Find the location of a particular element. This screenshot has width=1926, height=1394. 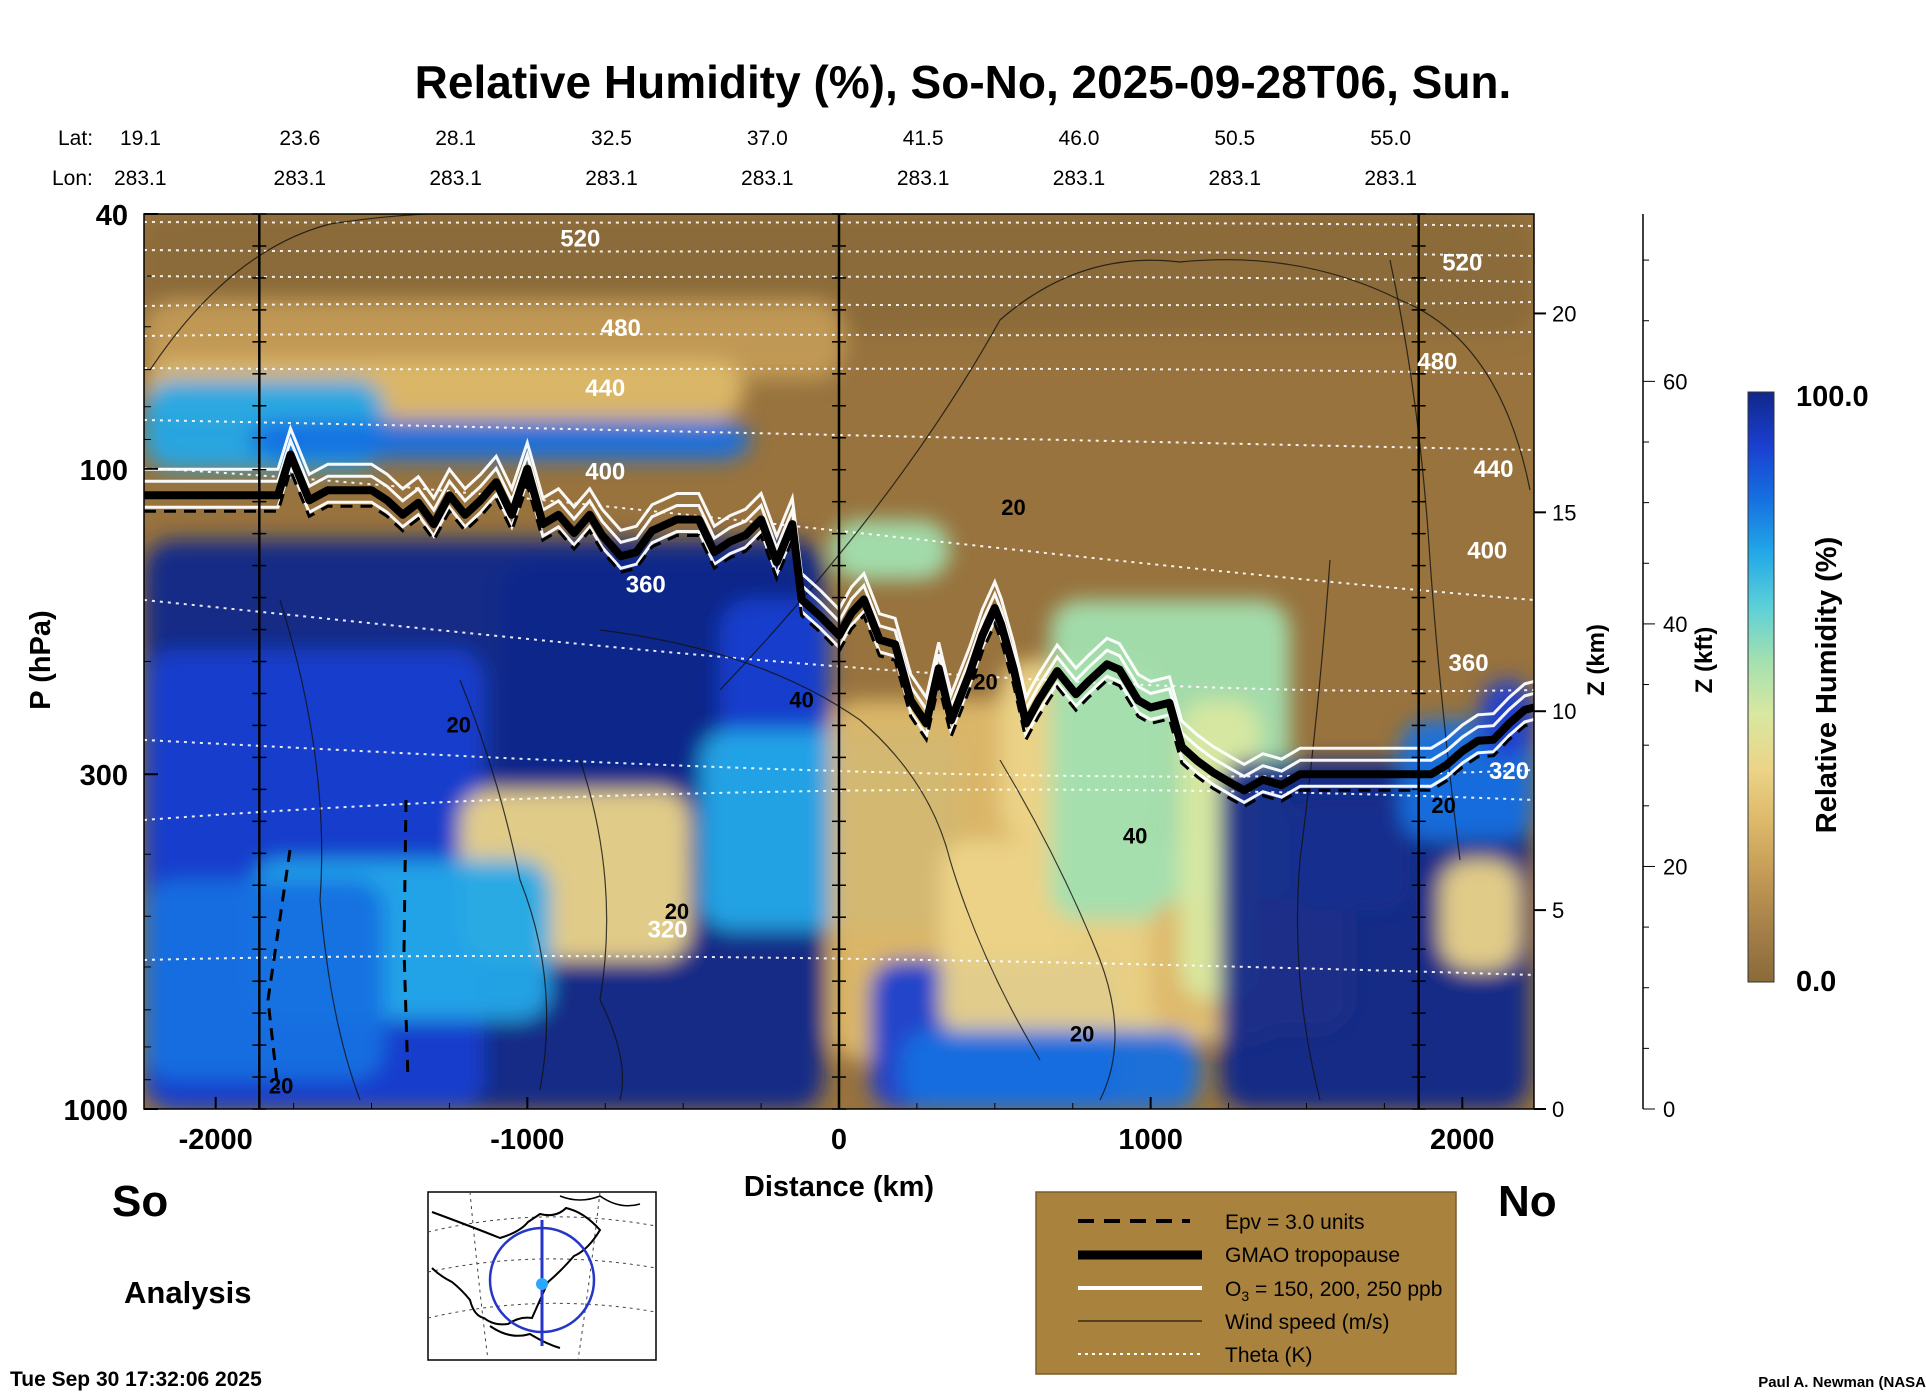

z-kft-tick-label: 20 is located at coordinates (1675, 866).